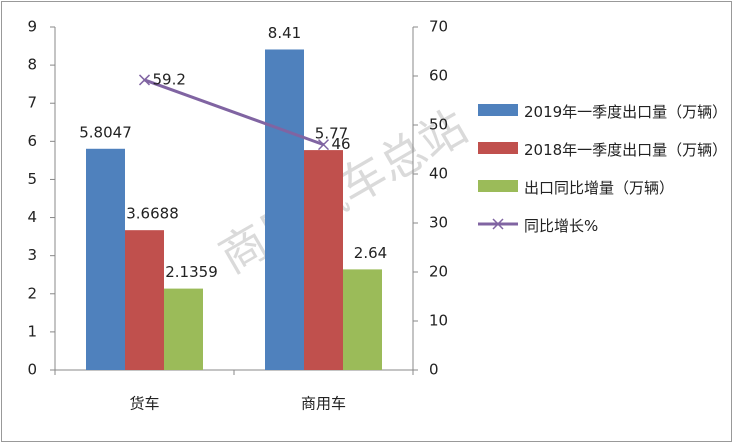 Image resolution: width=734 pixels, height=445 pixels. What do you see at coordinates (438, 223) in the screenshot?
I see `y2-tick-label: 30` at bounding box center [438, 223].